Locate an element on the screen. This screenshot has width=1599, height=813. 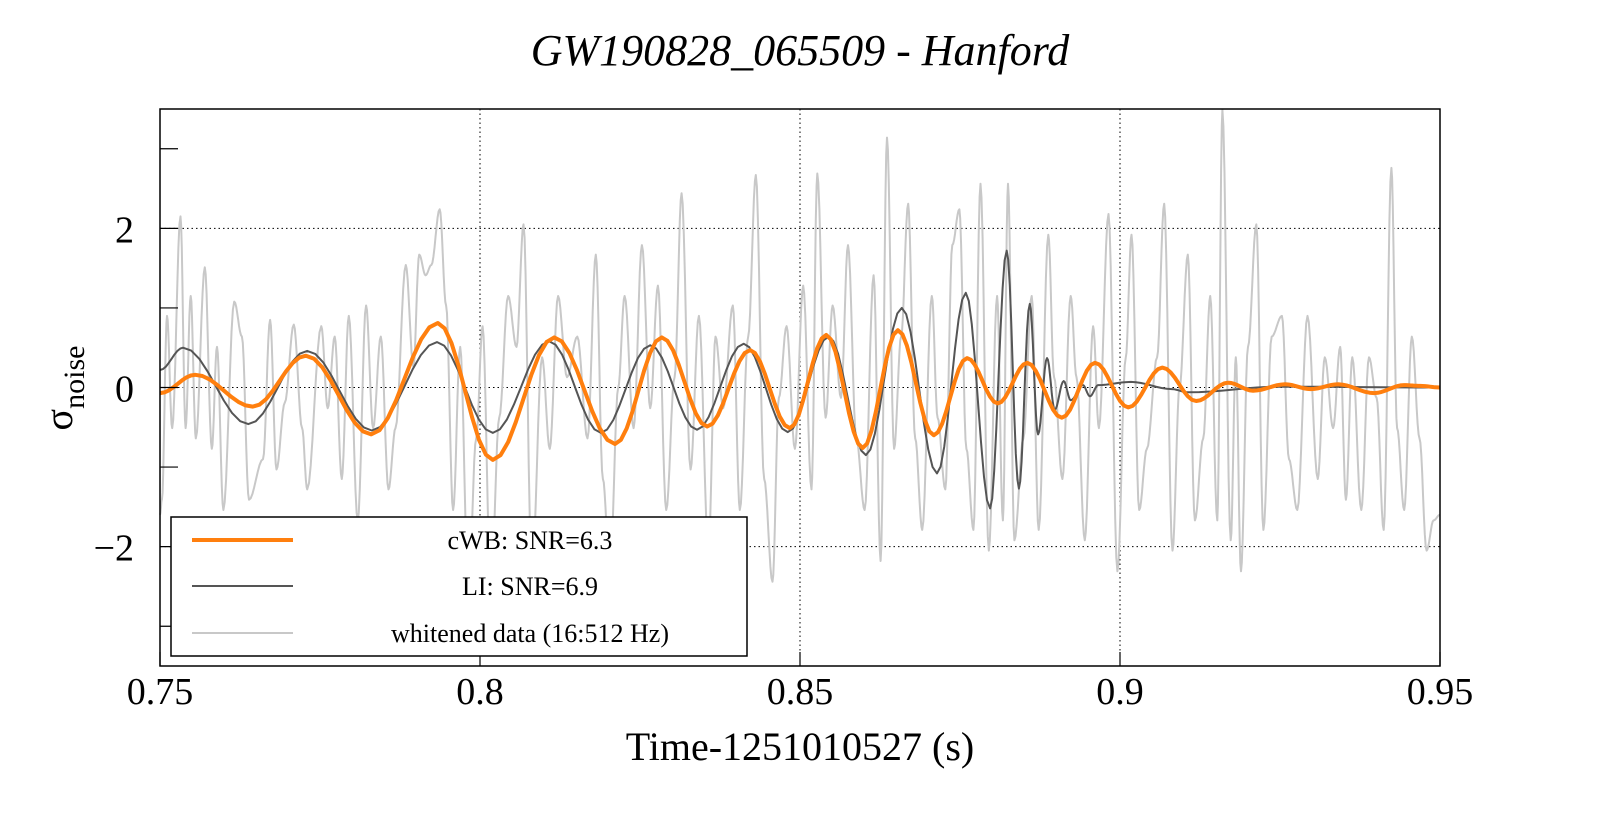
x-tick-label: 0.75 is located at coordinates (160, 692).